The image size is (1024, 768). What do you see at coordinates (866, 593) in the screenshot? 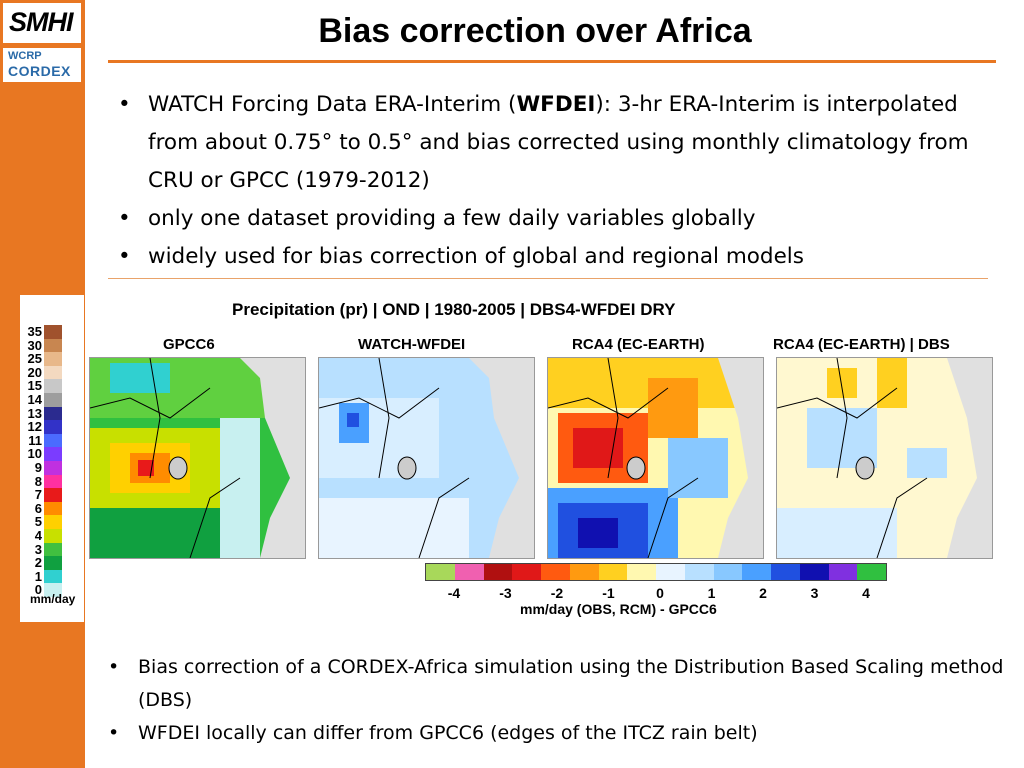
I see `bias-tick-label: 4` at bounding box center [866, 593].